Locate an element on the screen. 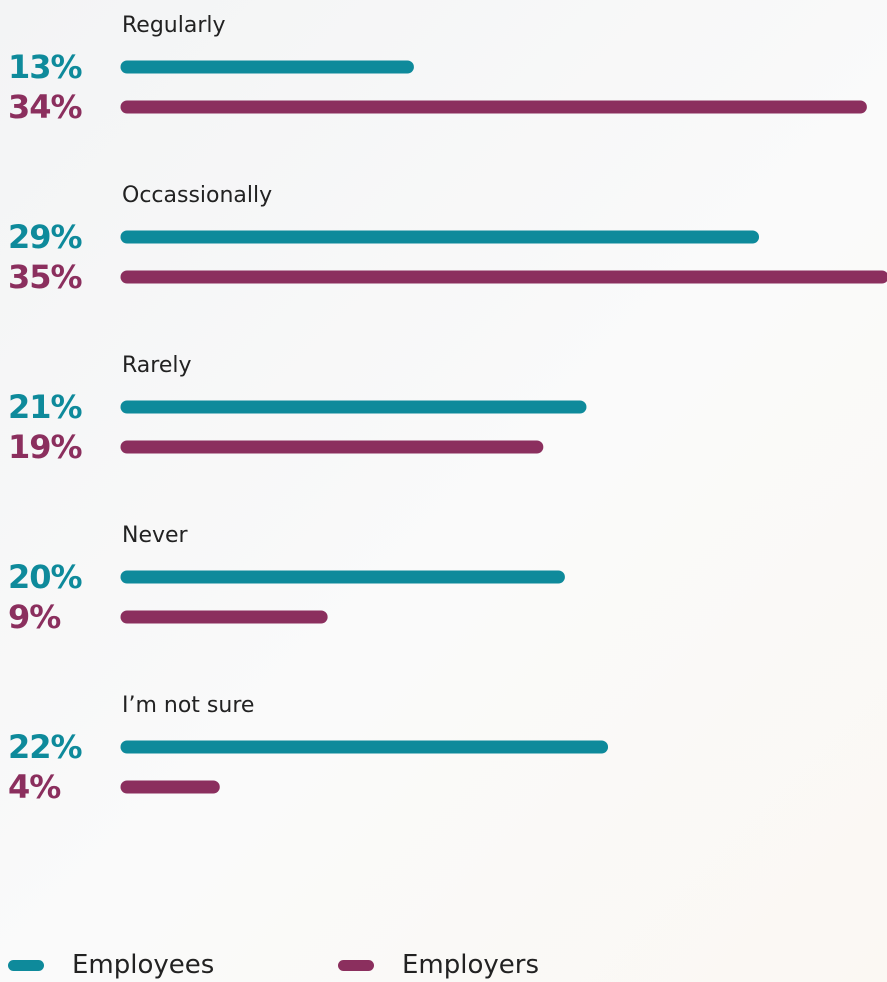 The width and height of the screenshot is (887, 982). value-label-employers-never: 9% is located at coordinates (34, 617).